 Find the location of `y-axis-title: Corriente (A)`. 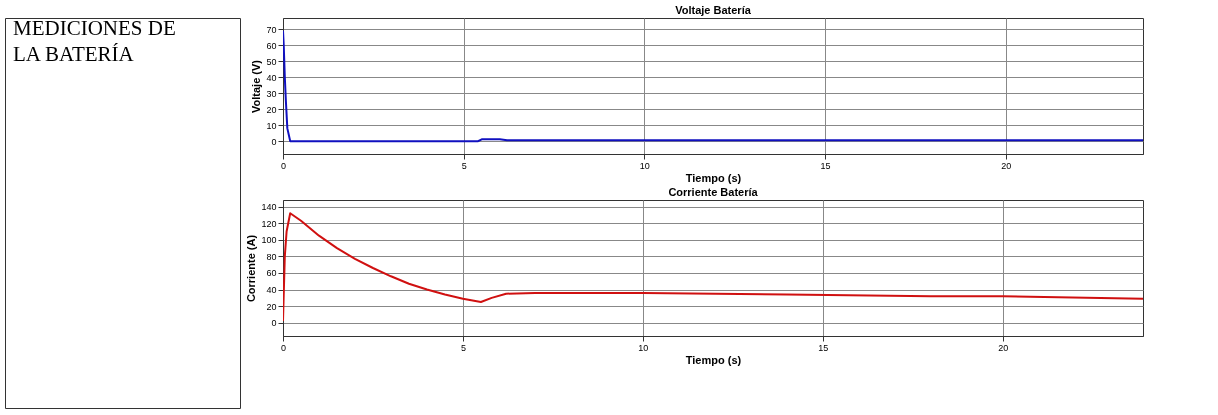

y-axis-title: Corriente (A) is located at coordinates (251, 268).